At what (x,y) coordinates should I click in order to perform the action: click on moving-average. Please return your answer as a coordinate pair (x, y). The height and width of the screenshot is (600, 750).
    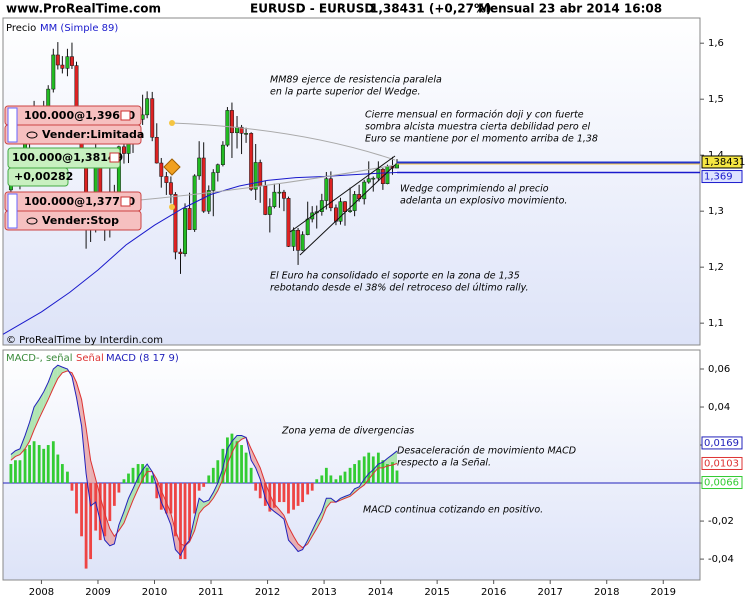
    Looking at the image, I should click on (200, 253).